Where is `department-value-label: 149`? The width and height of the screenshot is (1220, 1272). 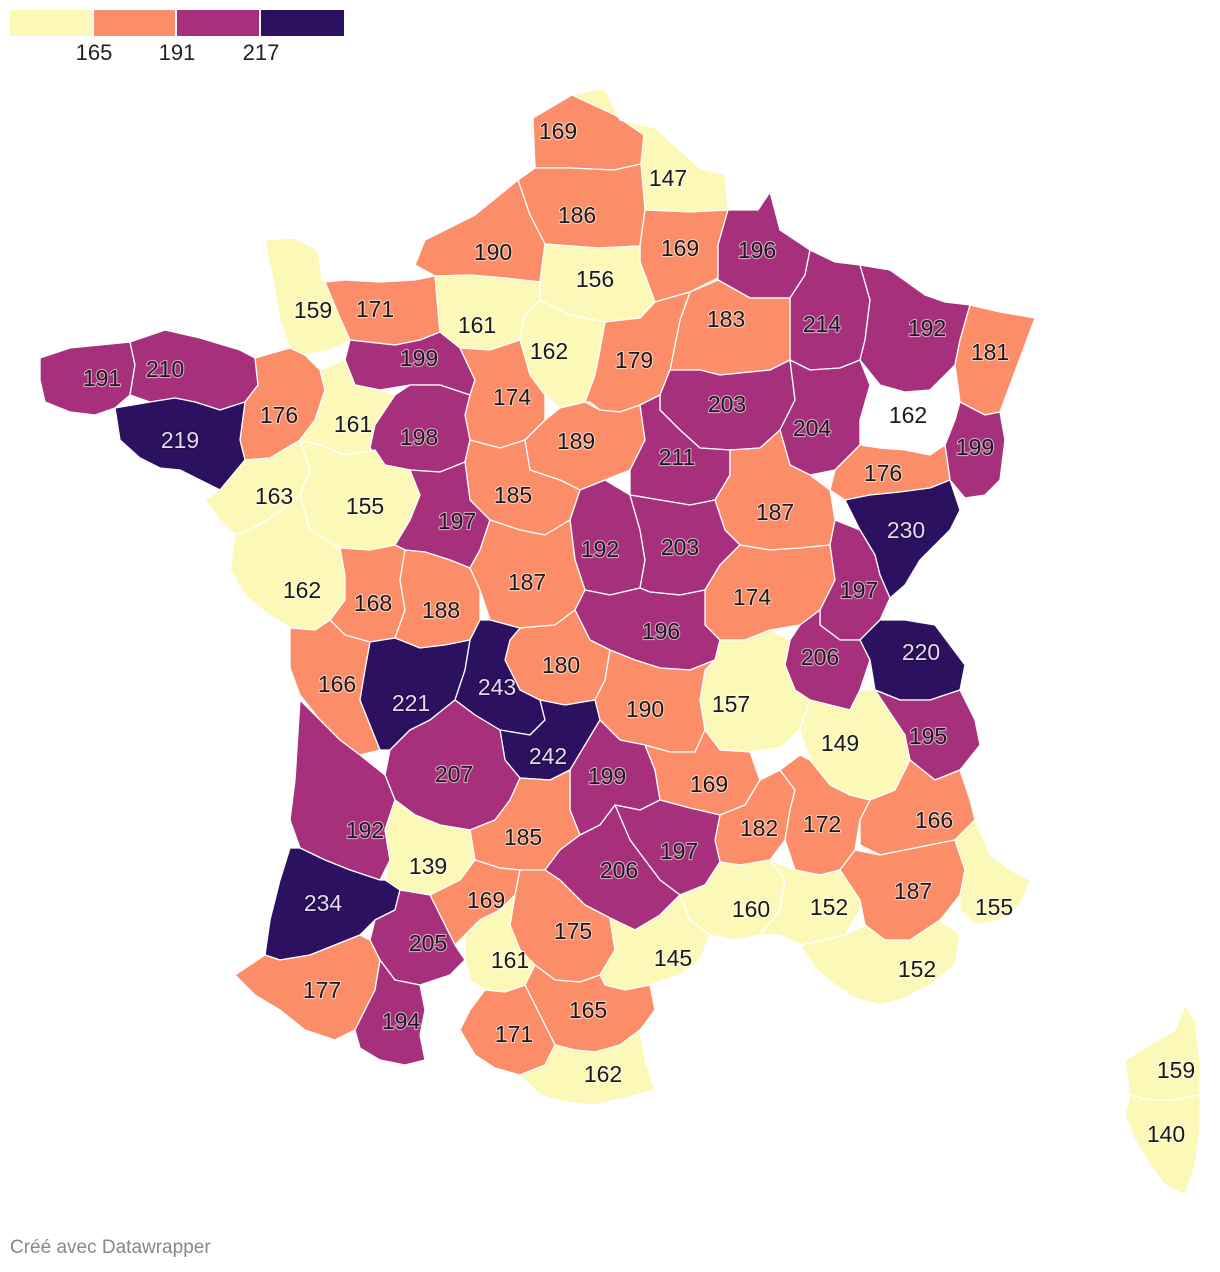
department-value-label: 149 is located at coordinates (840, 743).